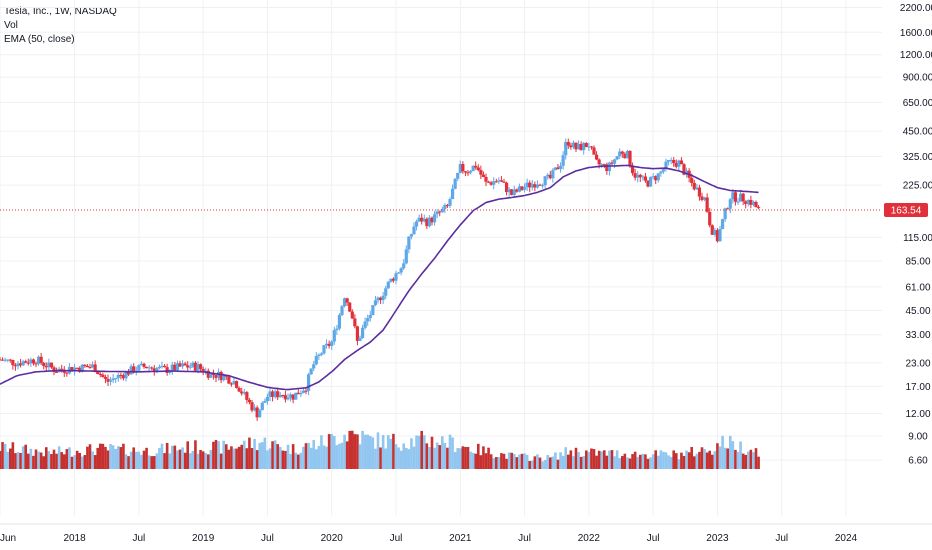 This screenshot has width=932, height=550. I want to click on time-tick-label: 2018, so click(74, 538).